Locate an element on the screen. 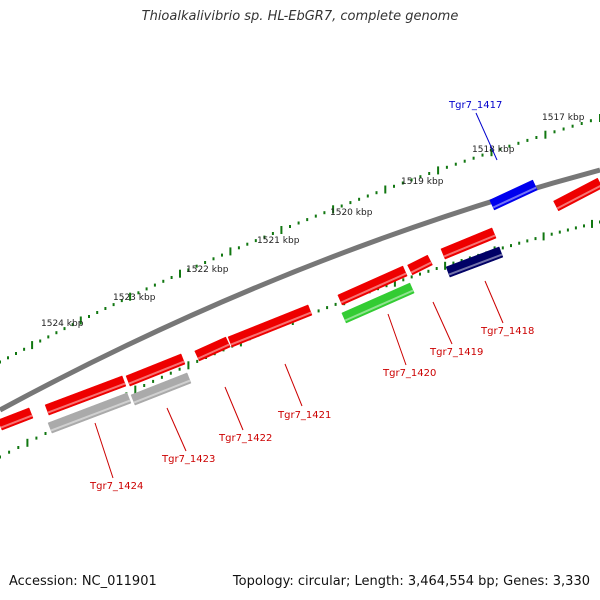  kbp-label: 1522 kbp is located at coordinates (207, 270).